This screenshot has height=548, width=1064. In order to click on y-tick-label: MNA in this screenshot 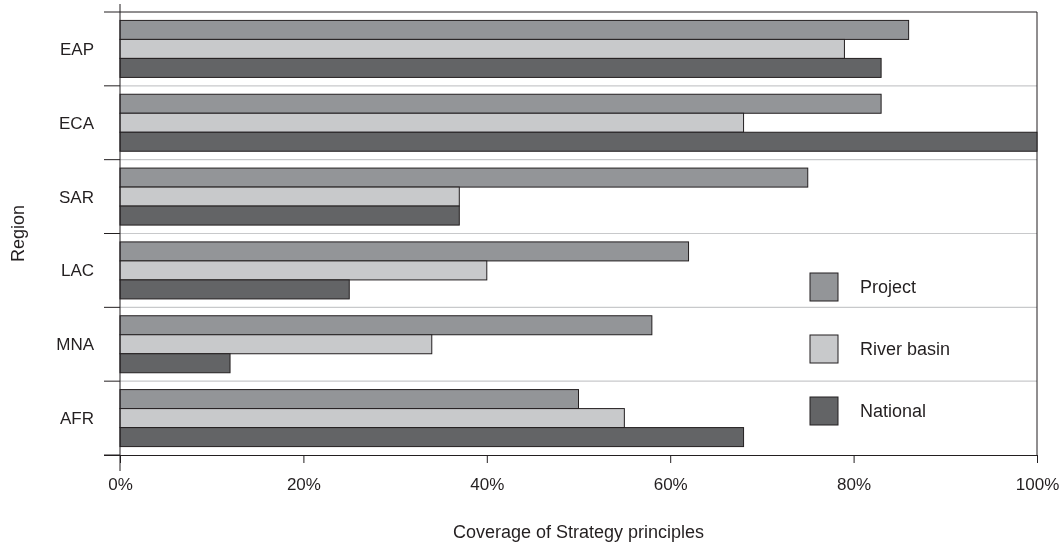, I will do `click(75, 345)`.